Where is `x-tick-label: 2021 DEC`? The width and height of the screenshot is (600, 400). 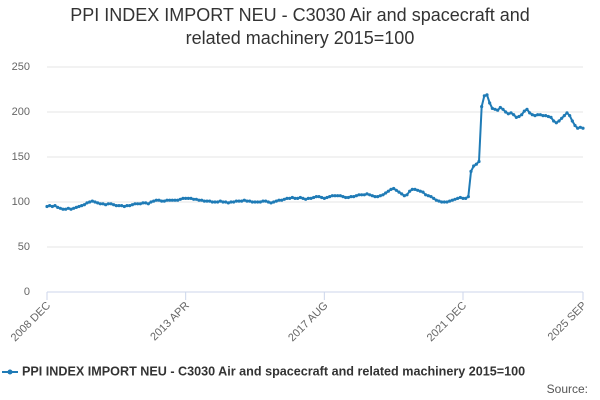
x-tick-label: 2021 DEC is located at coordinates (447, 322).